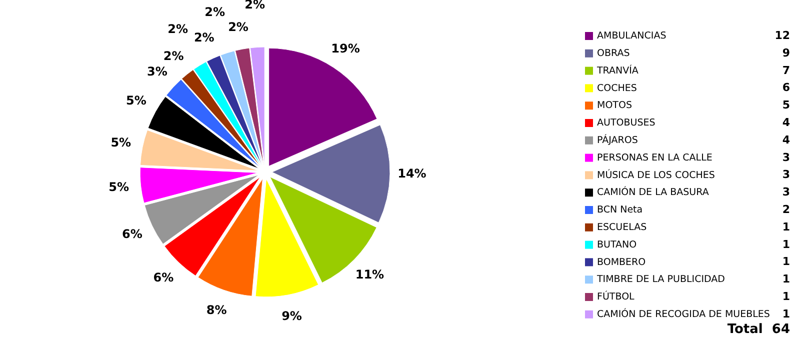 This screenshot has width=800, height=348. Describe the element at coordinates (613, 54) in the screenshot. I see `legend-label: OBRAS` at that location.